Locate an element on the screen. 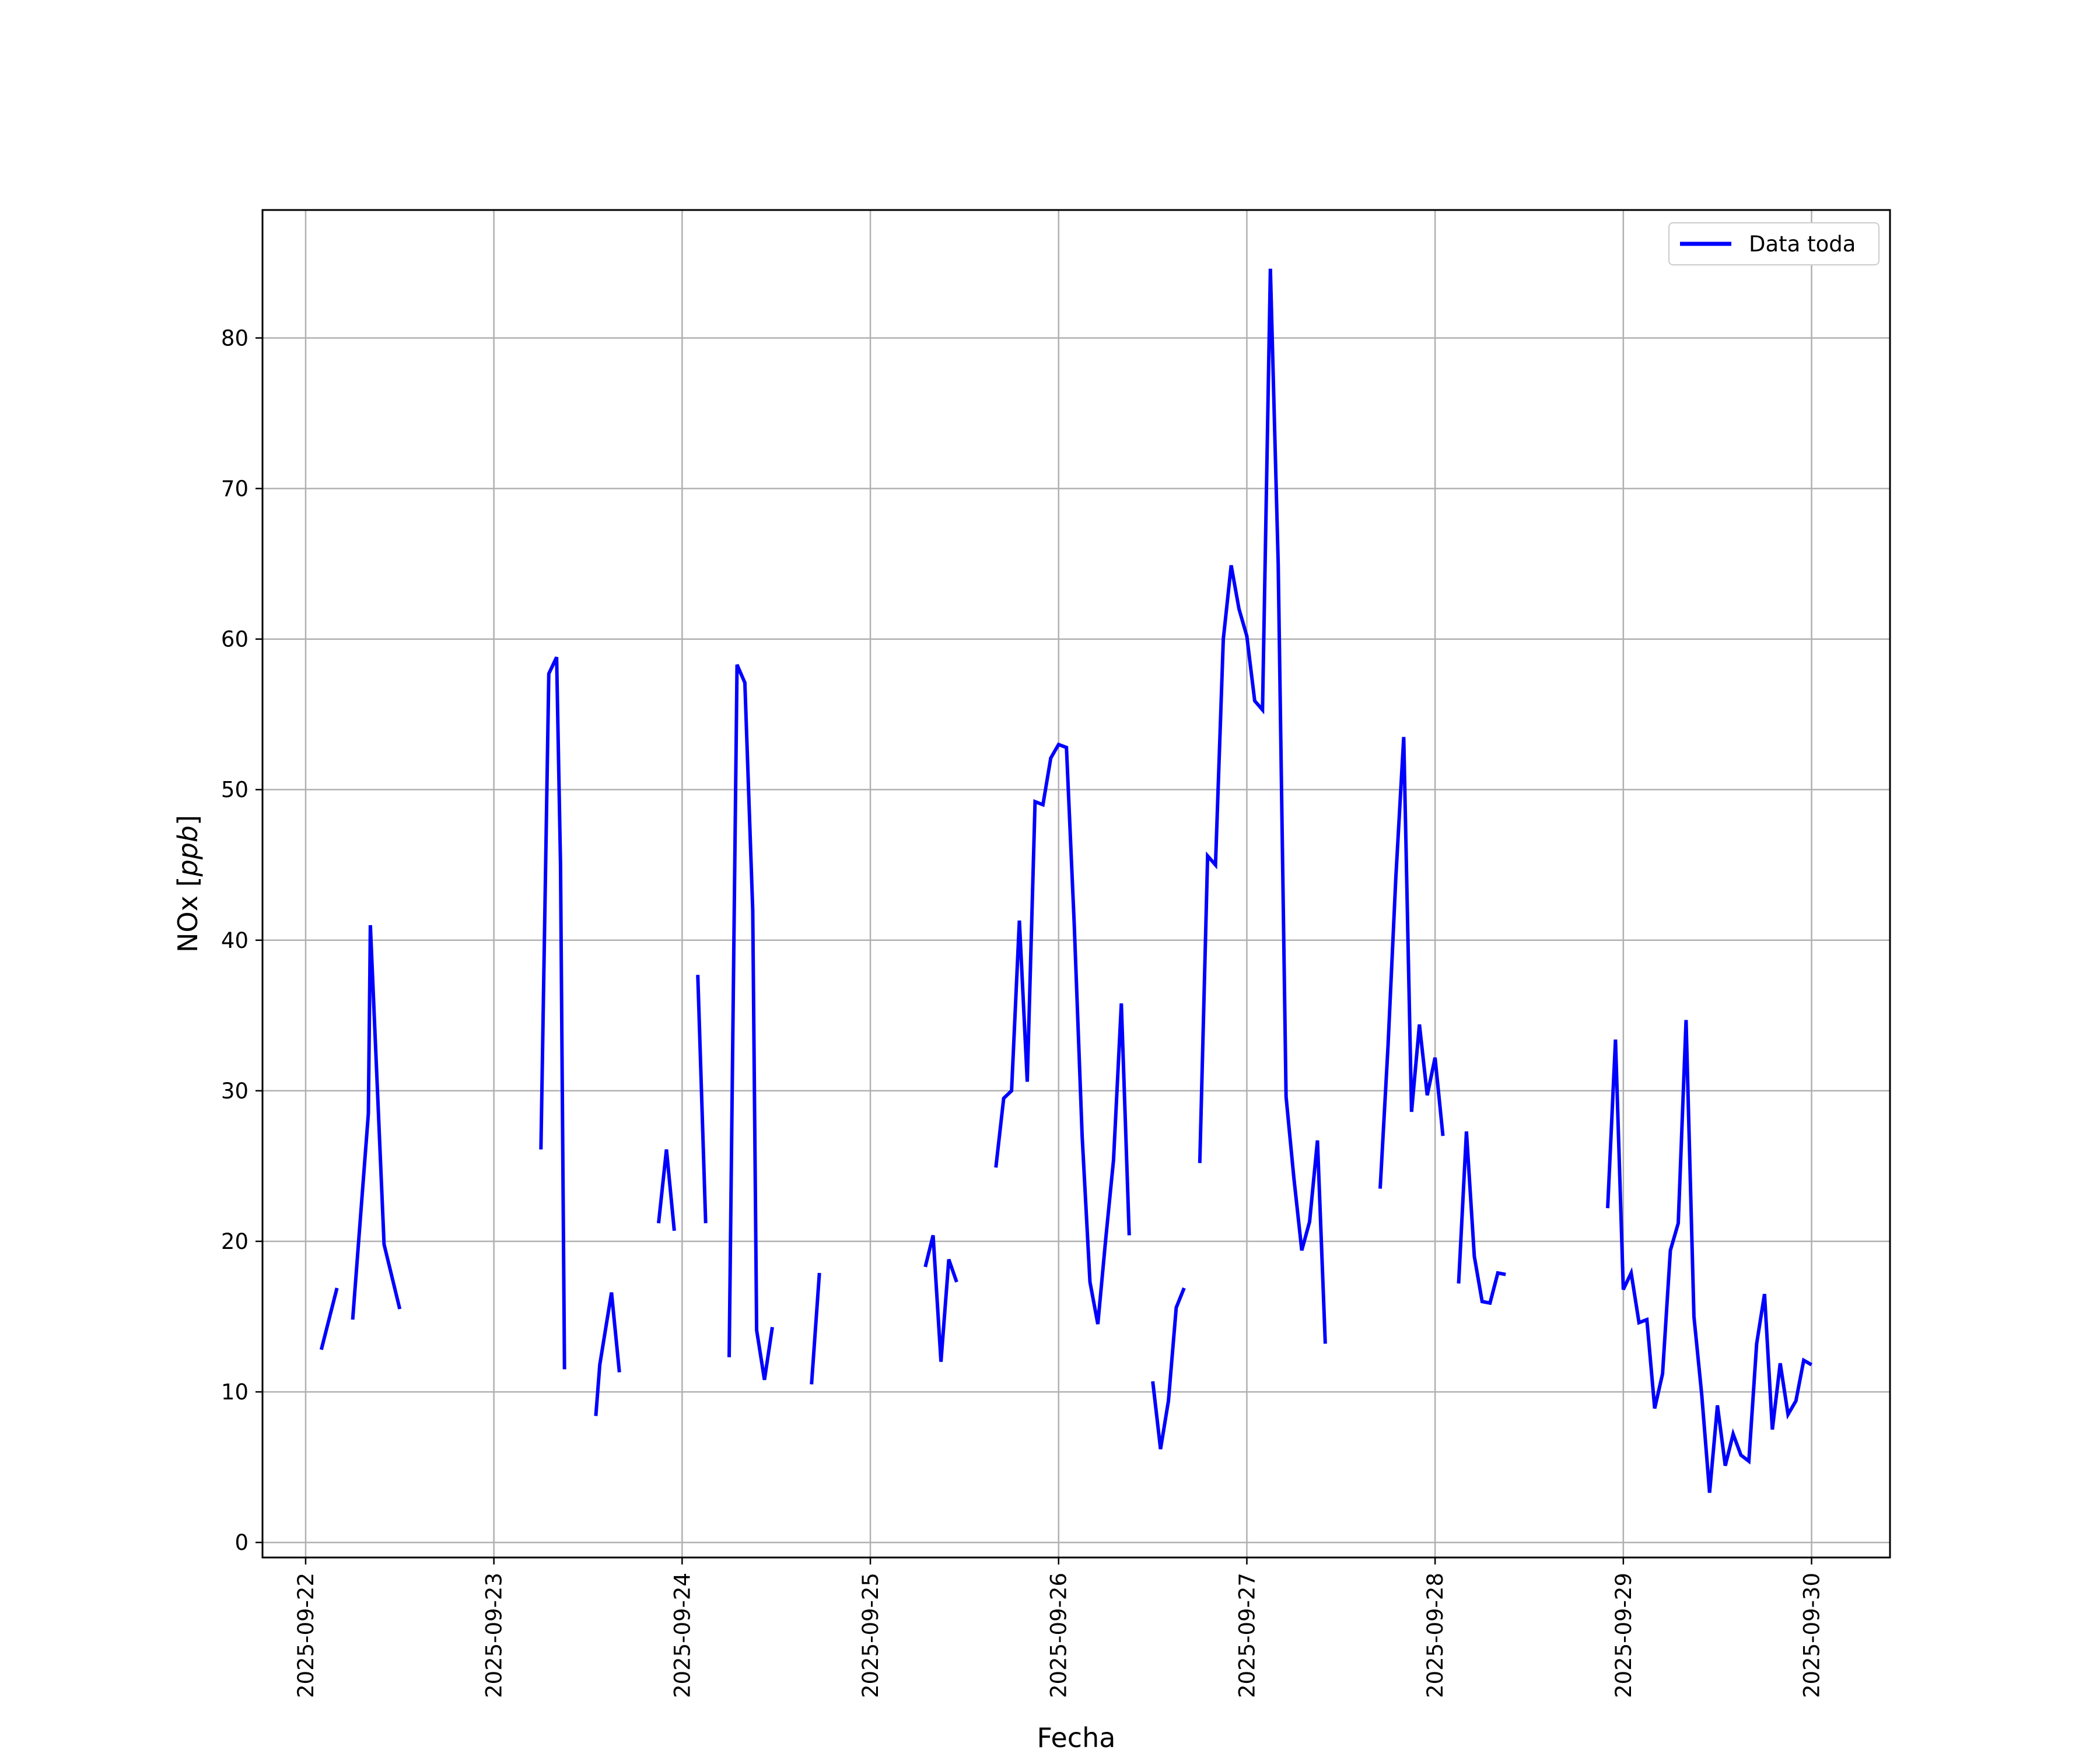 The width and height of the screenshot is (2100, 1750). y-tick-label: 40 is located at coordinates (235, 940).